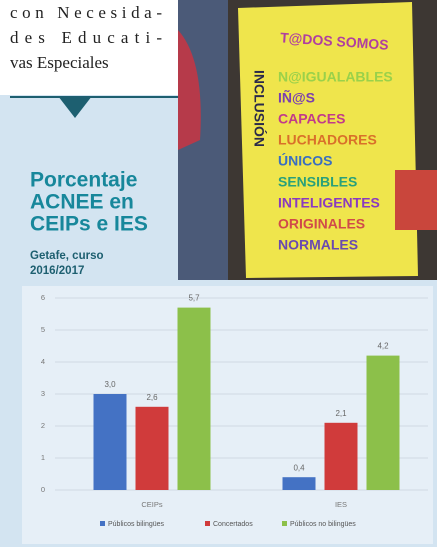 Image resolution: width=437 pixels, height=547 pixels. Describe the element at coordinates (67, 256) in the screenshot. I see `sidebar-subtitle: Getafe, curso` at that location.